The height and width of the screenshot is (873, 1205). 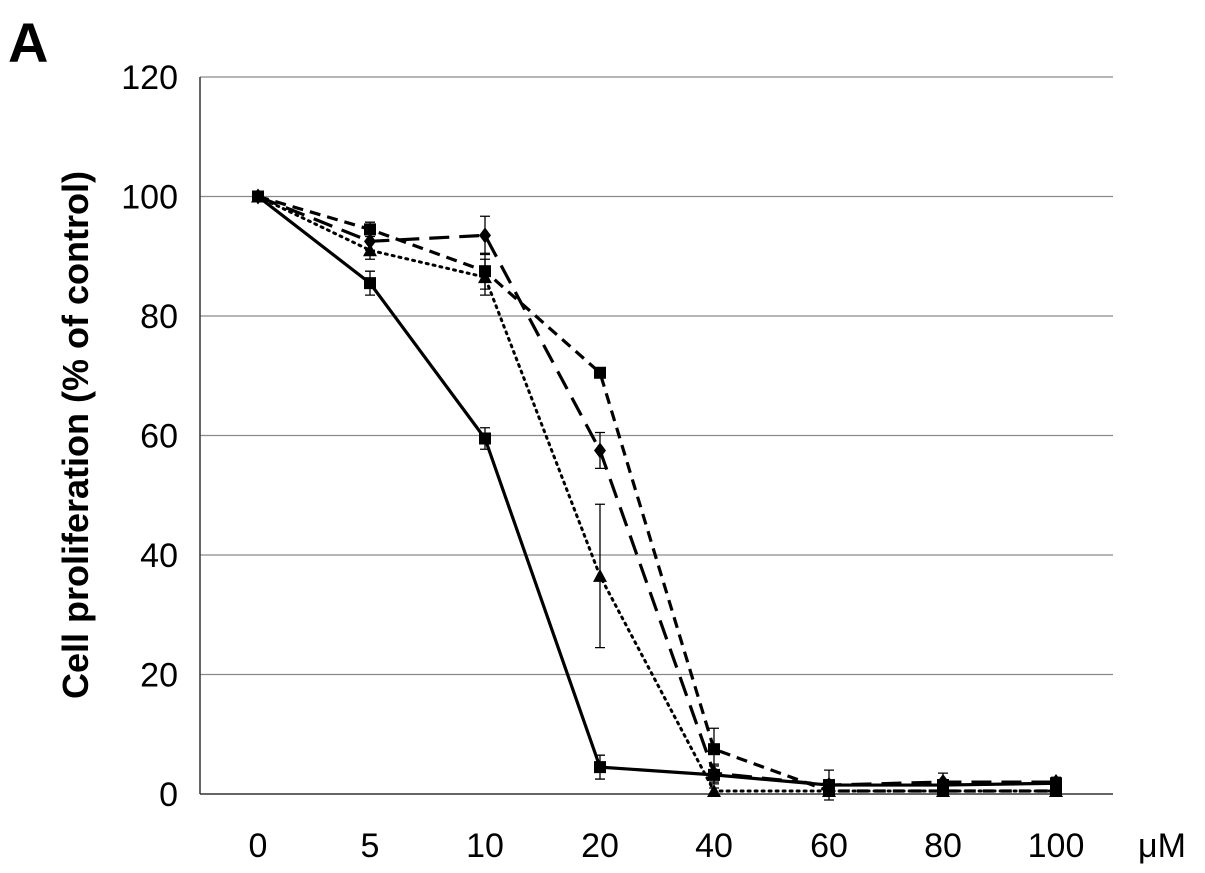 What do you see at coordinates (149, 198) in the screenshot?
I see `y-tick-label: 100` at bounding box center [149, 198].